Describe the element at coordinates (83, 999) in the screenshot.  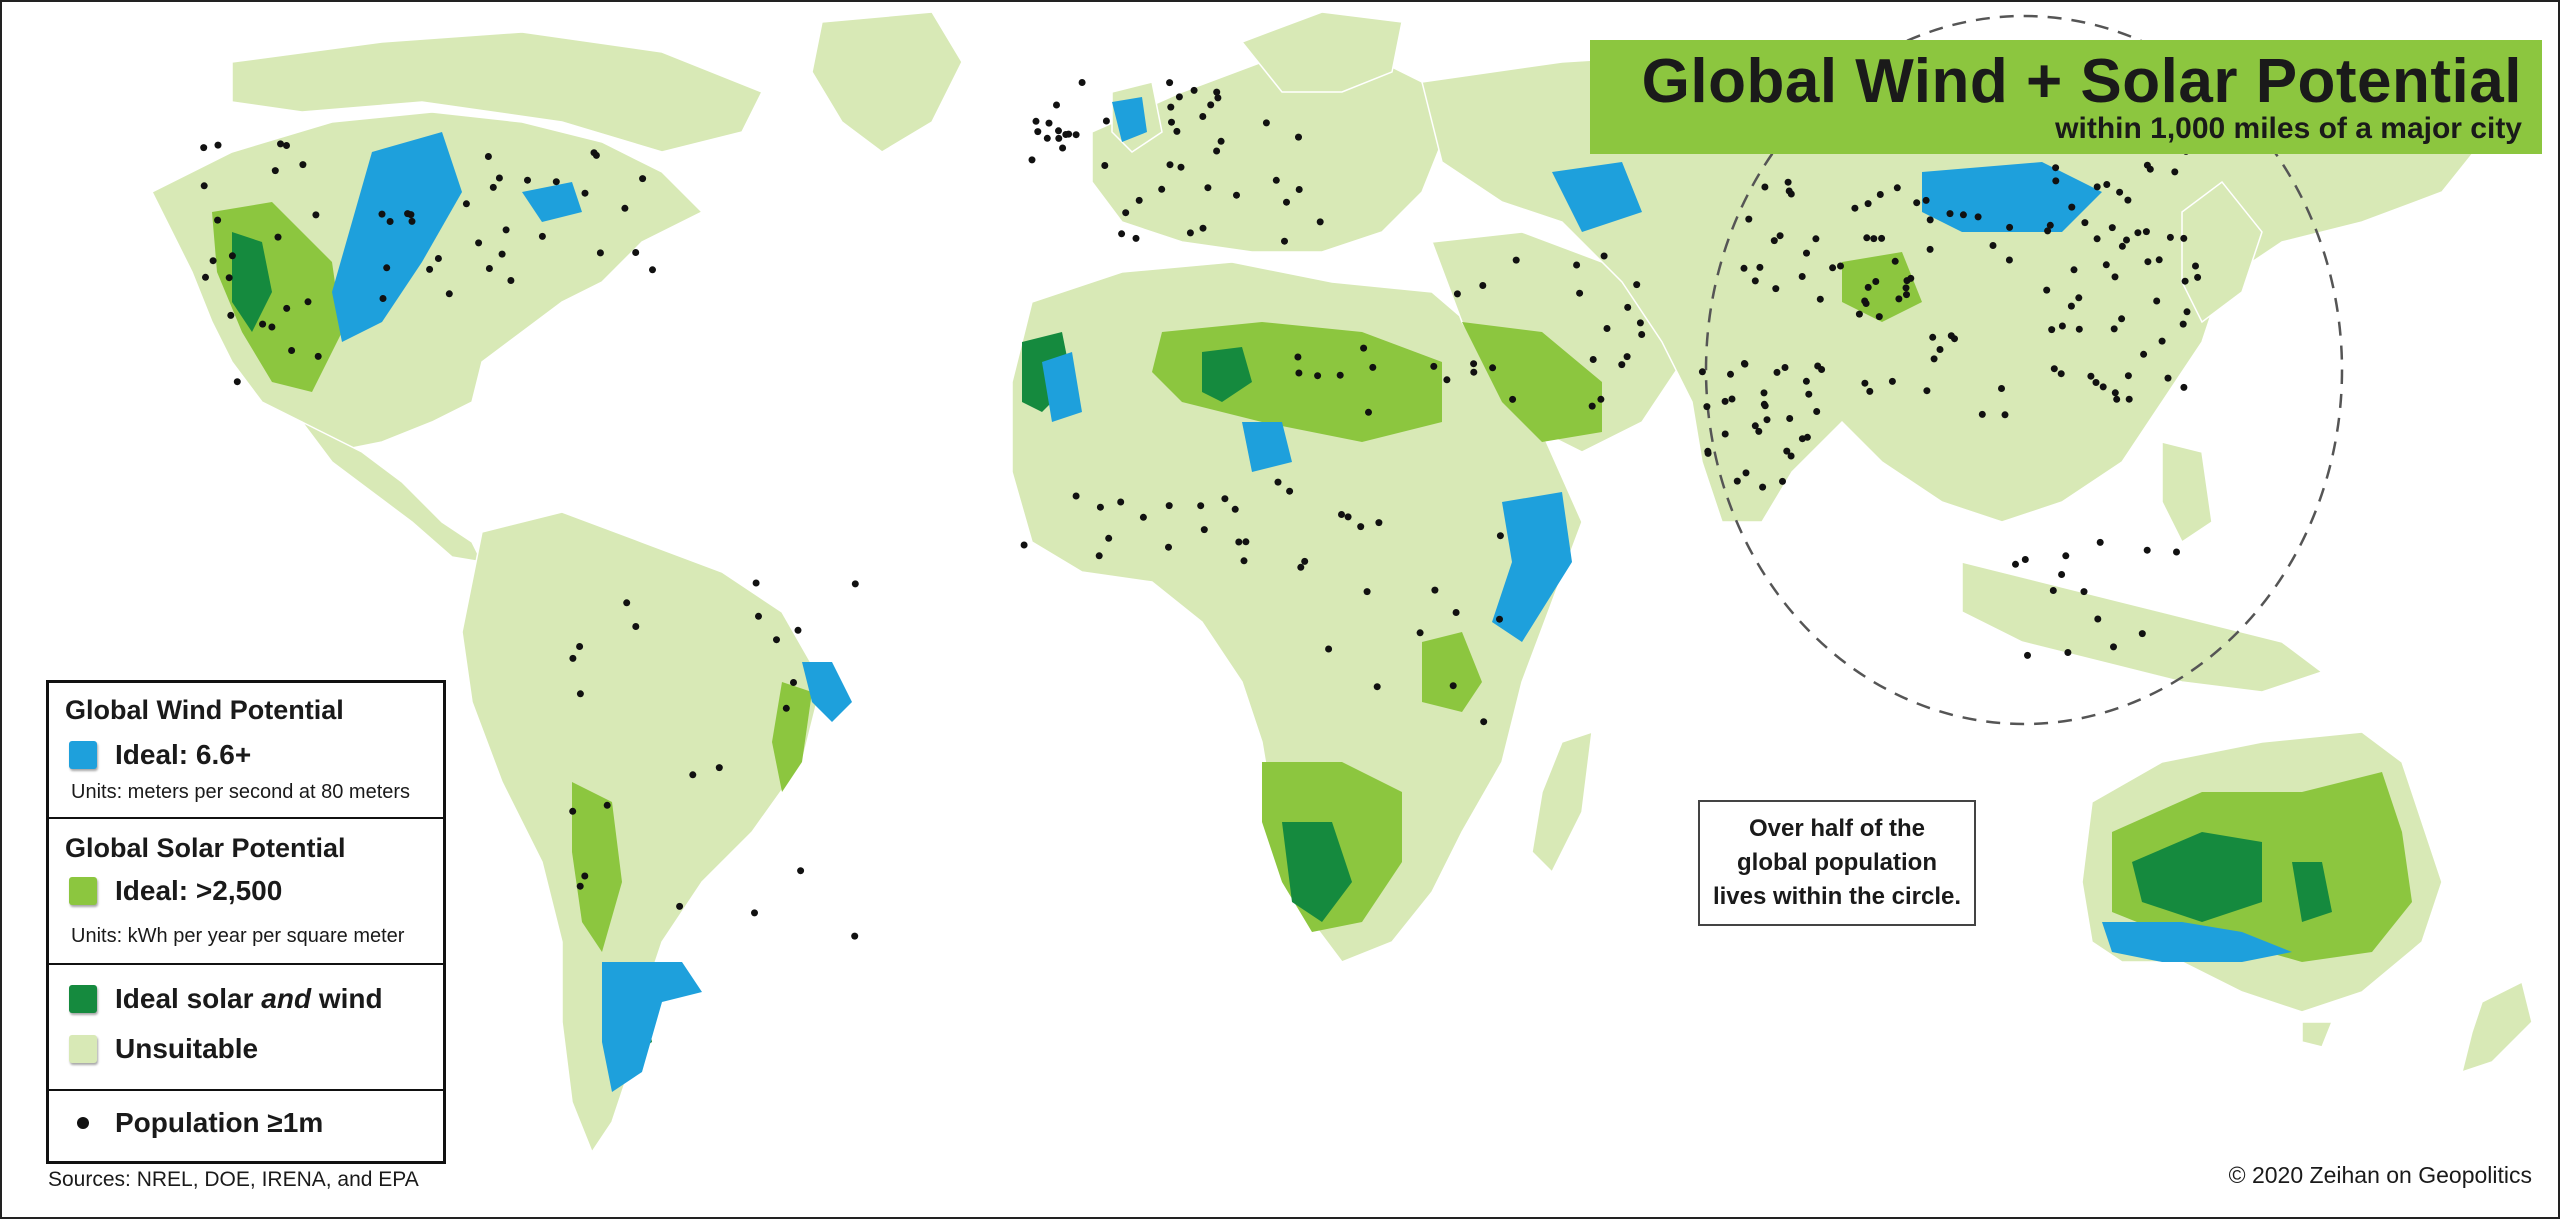
I see `both-swatch` at that location.